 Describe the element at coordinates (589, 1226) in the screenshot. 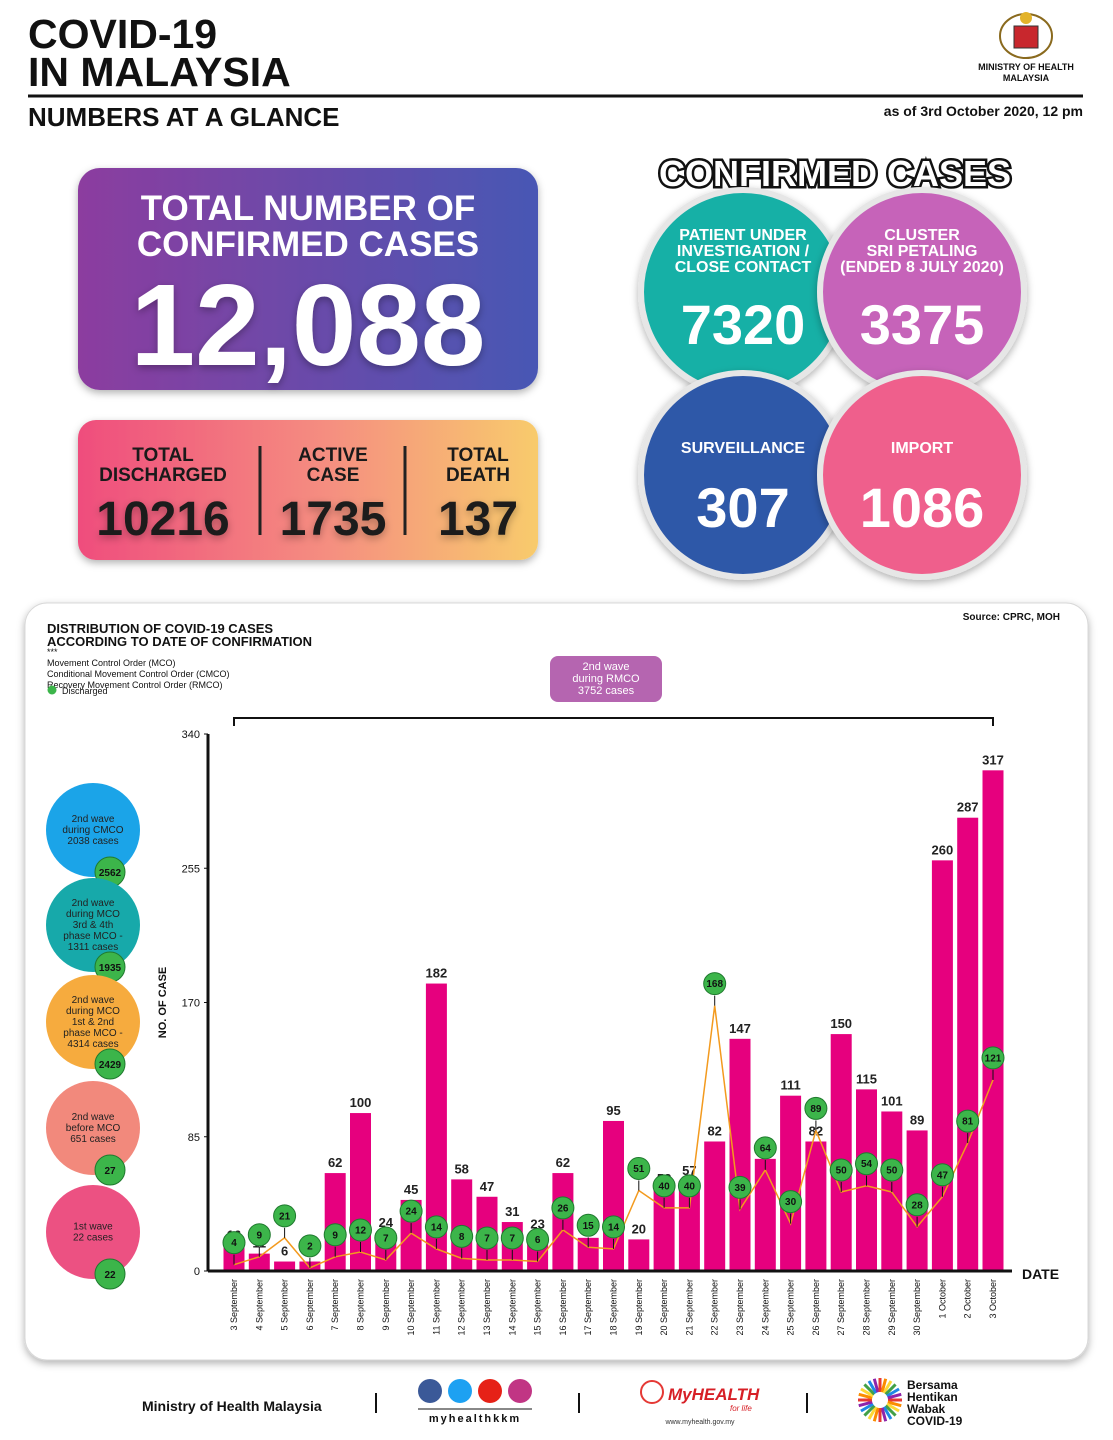

I see `discharged-label: 15` at that location.